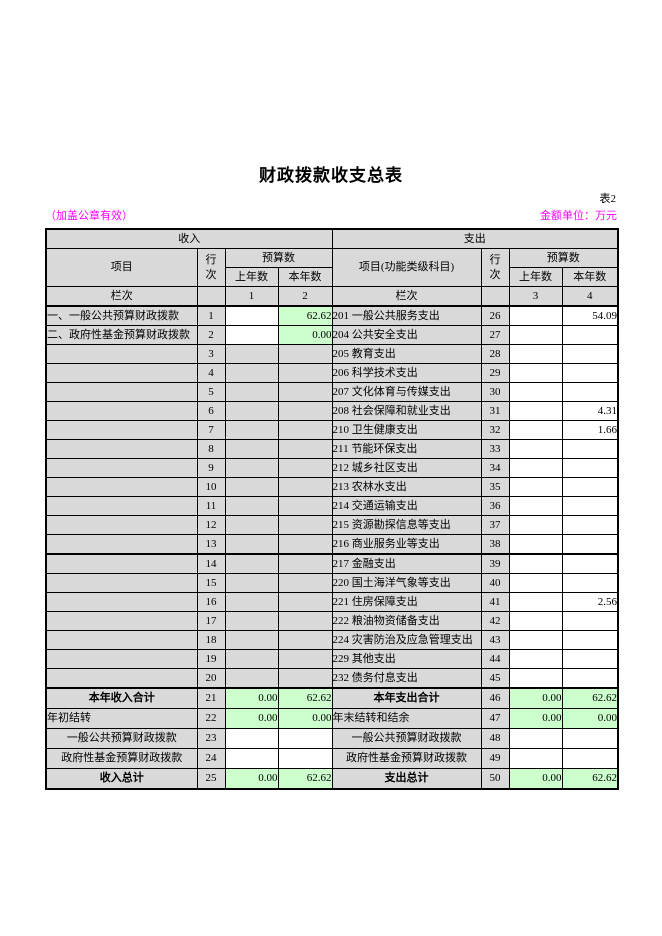 The width and height of the screenshot is (662, 936). Describe the element at coordinates (211, 758) in the screenshot. I see `income-line-cell: 24` at that location.